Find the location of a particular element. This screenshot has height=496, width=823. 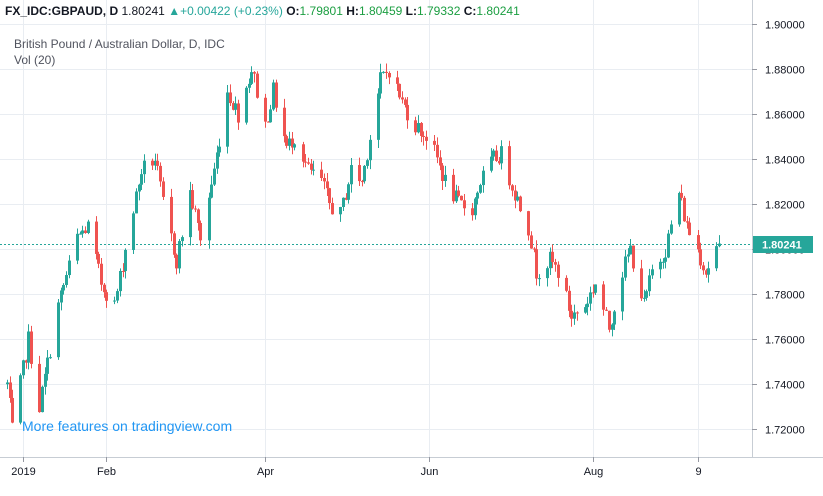

last-price-tag: 1.80241 is located at coordinates (783, 244).